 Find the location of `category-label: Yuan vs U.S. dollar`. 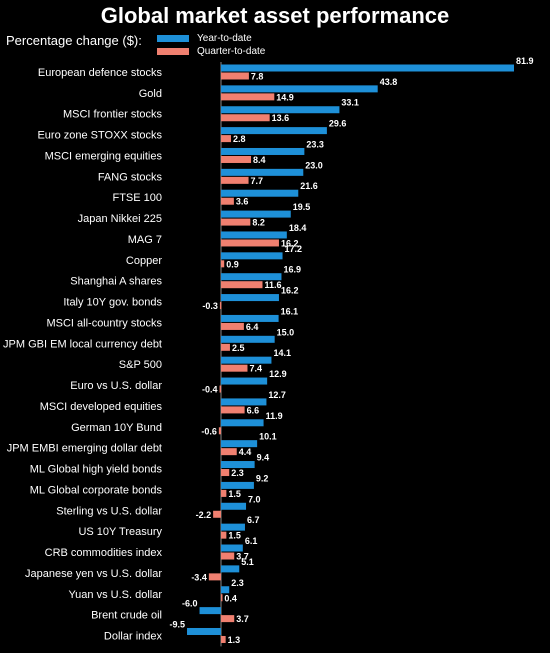

category-label: Yuan vs U.S. dollar is located at coordinates (115, 595).